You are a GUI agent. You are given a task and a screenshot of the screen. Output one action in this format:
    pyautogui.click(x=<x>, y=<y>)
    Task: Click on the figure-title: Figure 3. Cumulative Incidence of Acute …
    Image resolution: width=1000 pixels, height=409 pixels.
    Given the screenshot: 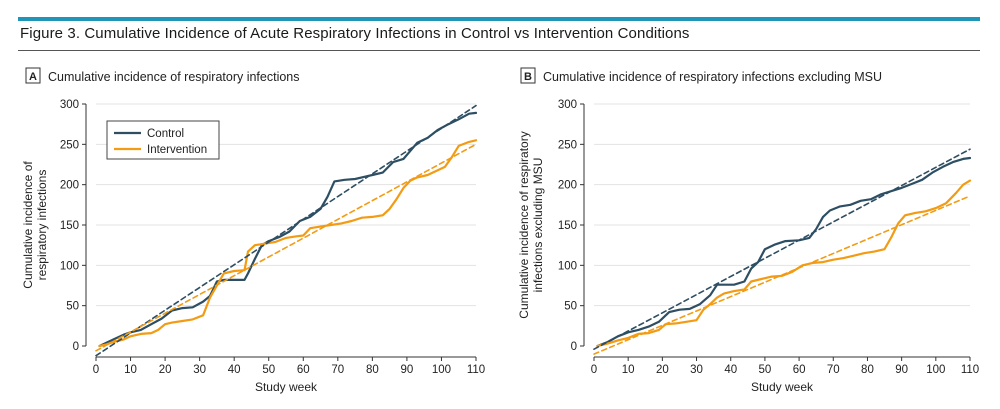 What is the action you would take?
    pyautogui.click(x=355, y=33)
    